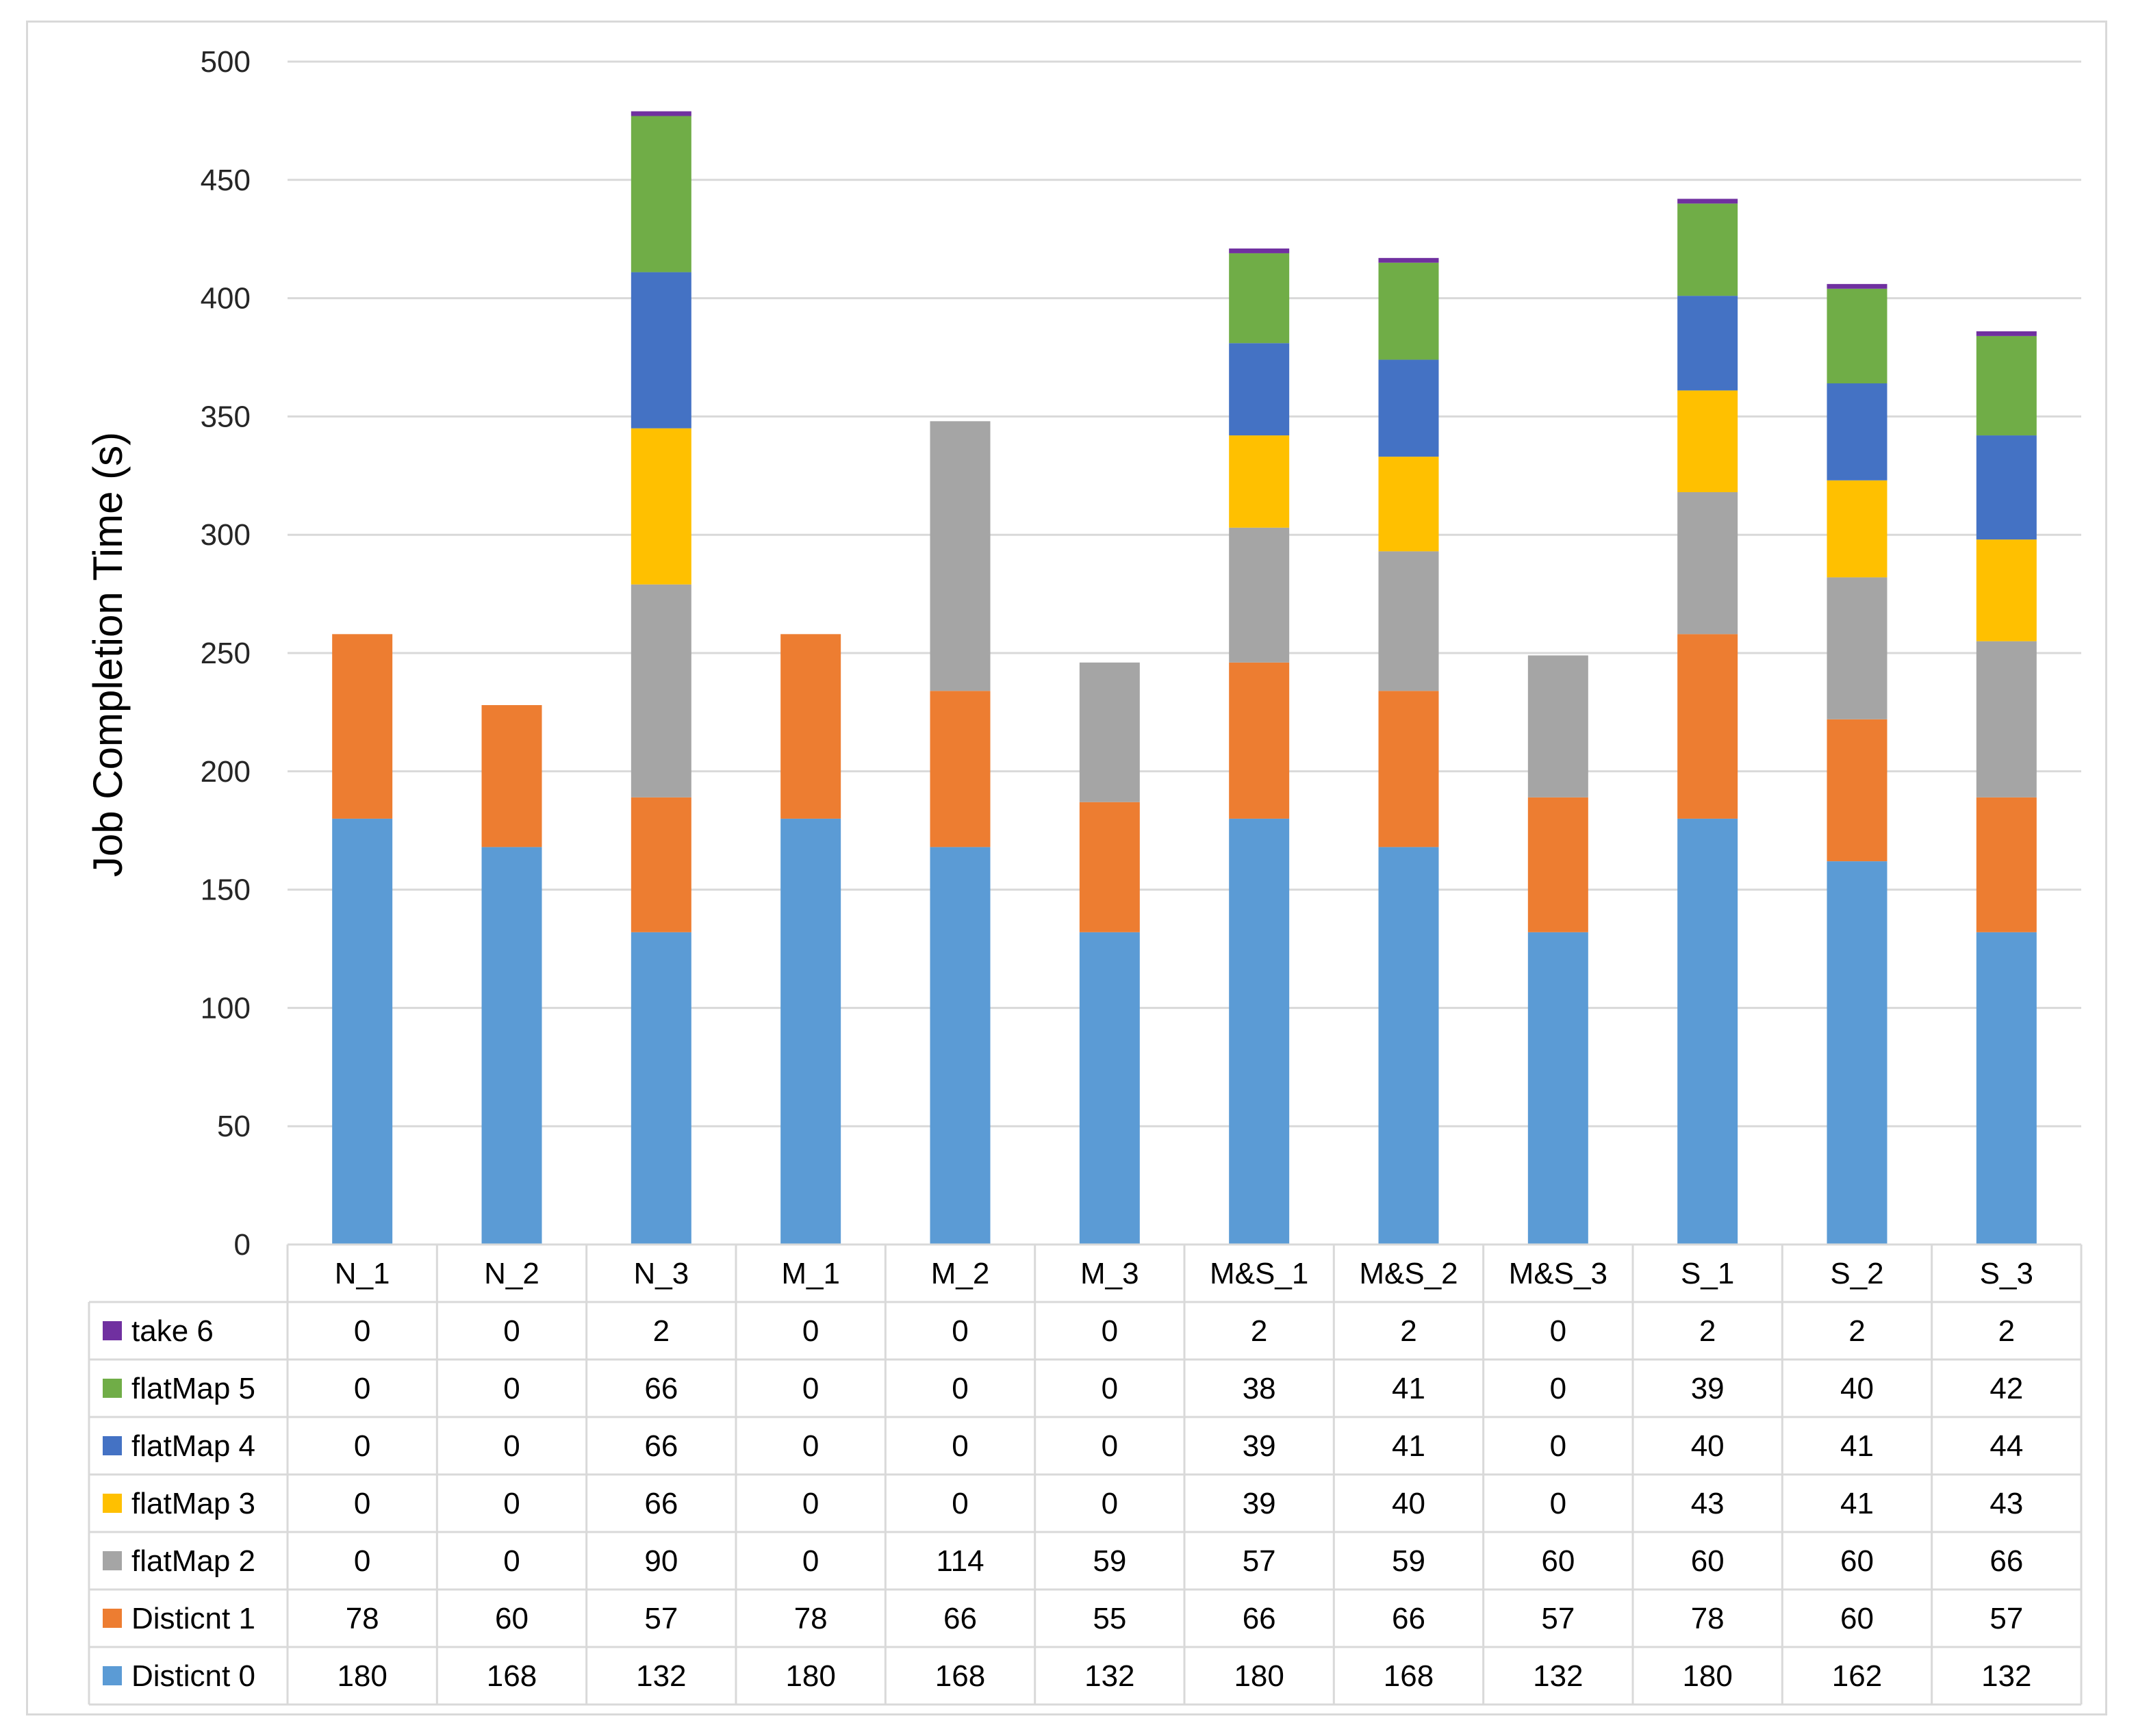 This screenshot has height=1736, width=2136. Describe the element at coordinates (961, 1273) in the screenshot. I see `category-label: M_2` at that location.